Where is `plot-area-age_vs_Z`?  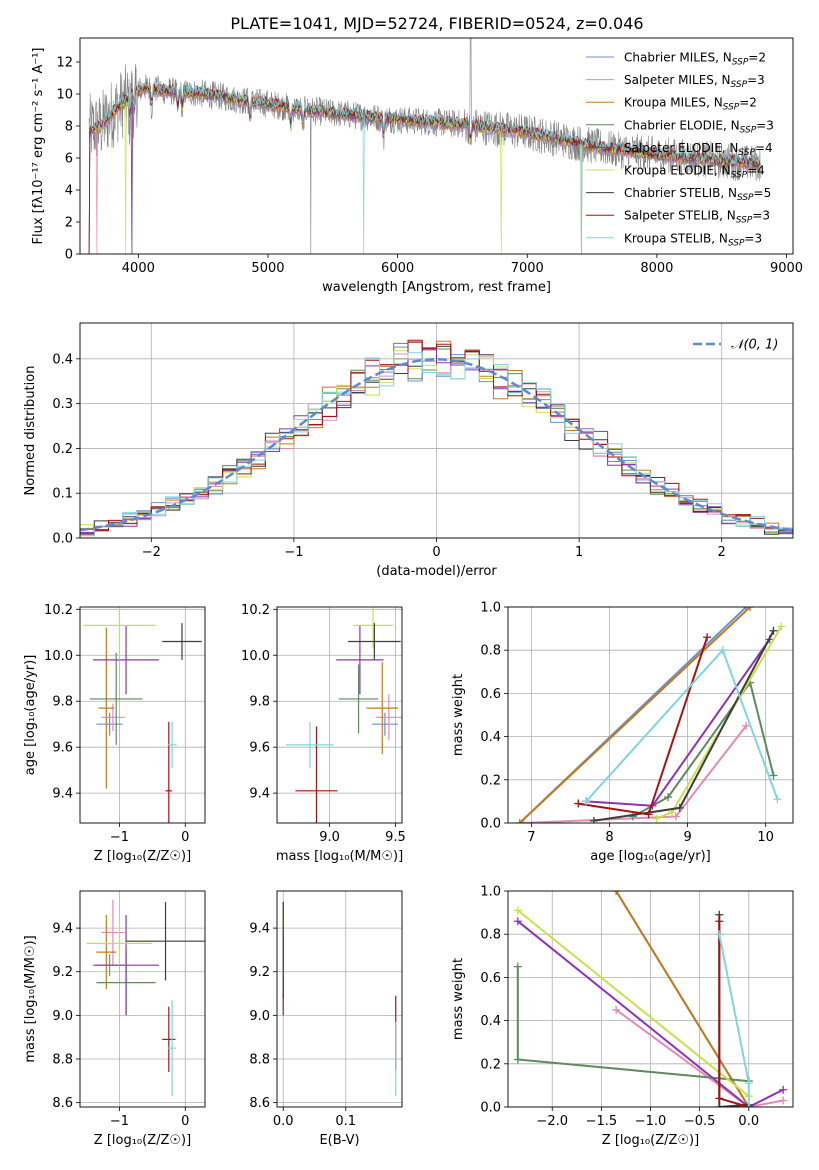 plot-area-age_vs_Z is located at coordinates (142, 715).